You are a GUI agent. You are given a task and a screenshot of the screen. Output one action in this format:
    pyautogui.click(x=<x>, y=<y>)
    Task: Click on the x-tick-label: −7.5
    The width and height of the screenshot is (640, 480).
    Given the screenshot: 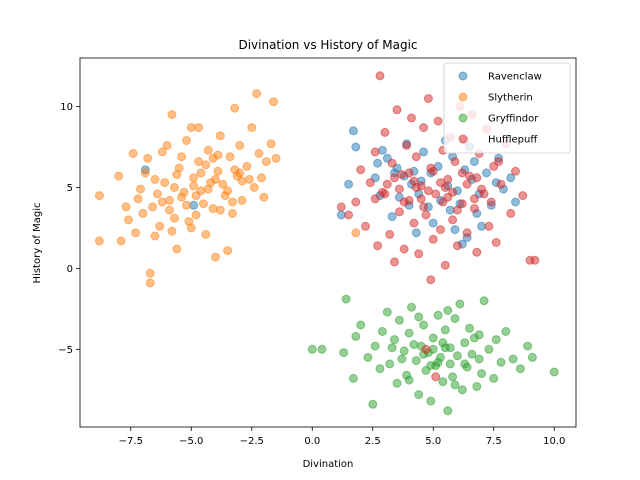 What is the action you would take?
    pyautogui.click(x=131, y=441)
    